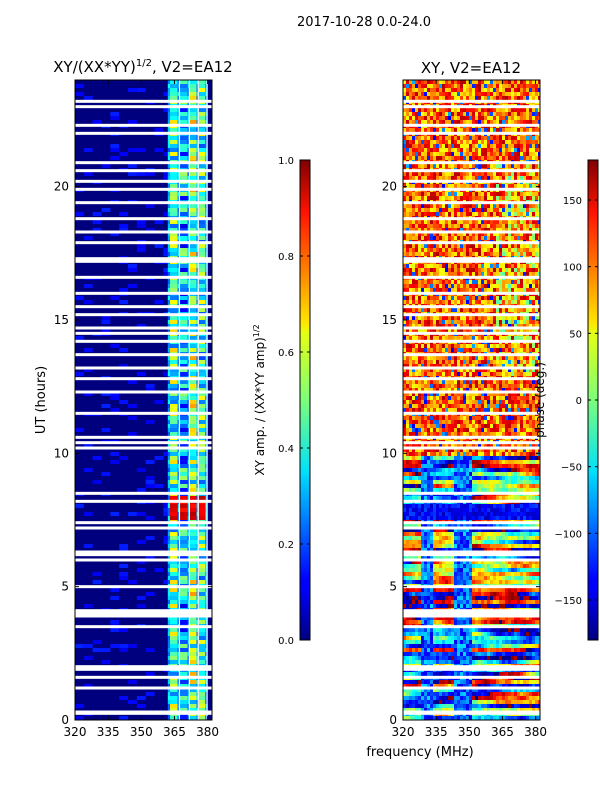  What do you see at coordinates (143, 523) in the screenshot?
I see `left-flag-row` at bounding box center [143, 523].